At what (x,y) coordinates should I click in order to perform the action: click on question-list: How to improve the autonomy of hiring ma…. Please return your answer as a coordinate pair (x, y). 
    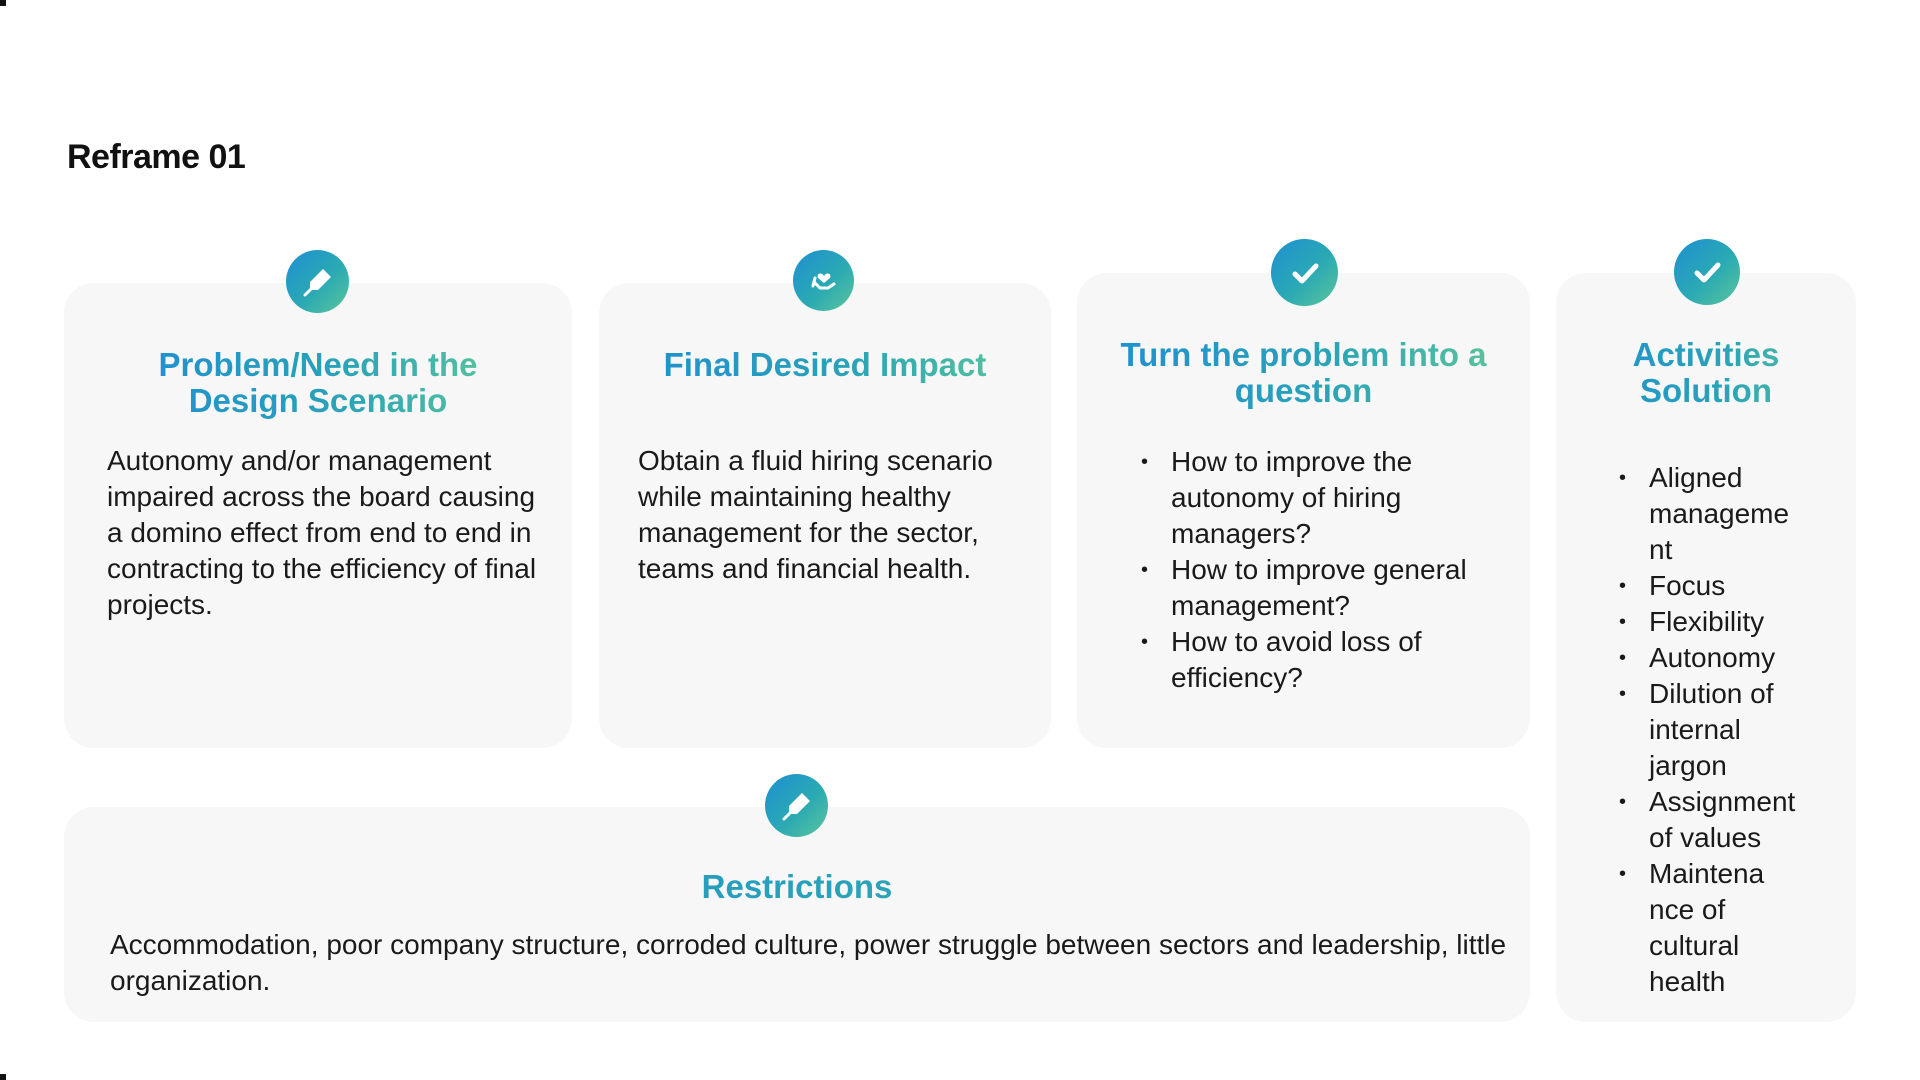
    Looking at the image, I should click on (1311, 570).